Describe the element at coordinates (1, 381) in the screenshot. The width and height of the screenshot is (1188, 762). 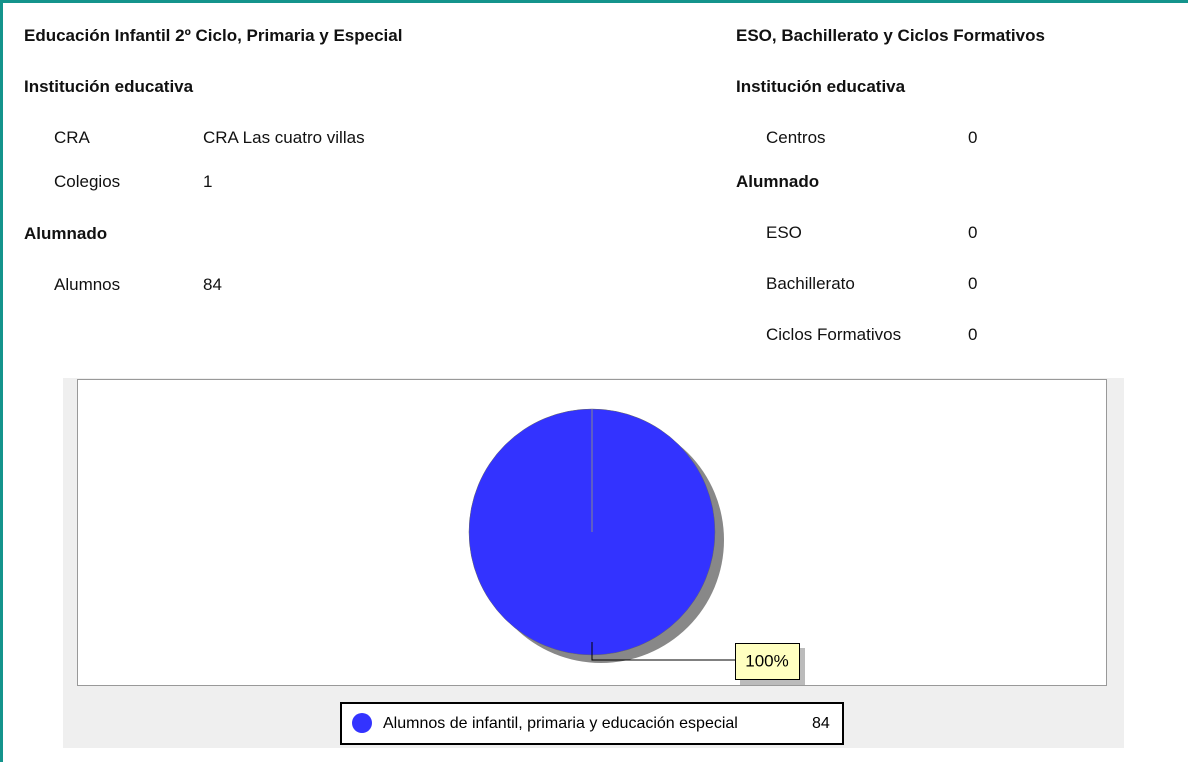
I see `left-border` at that location.